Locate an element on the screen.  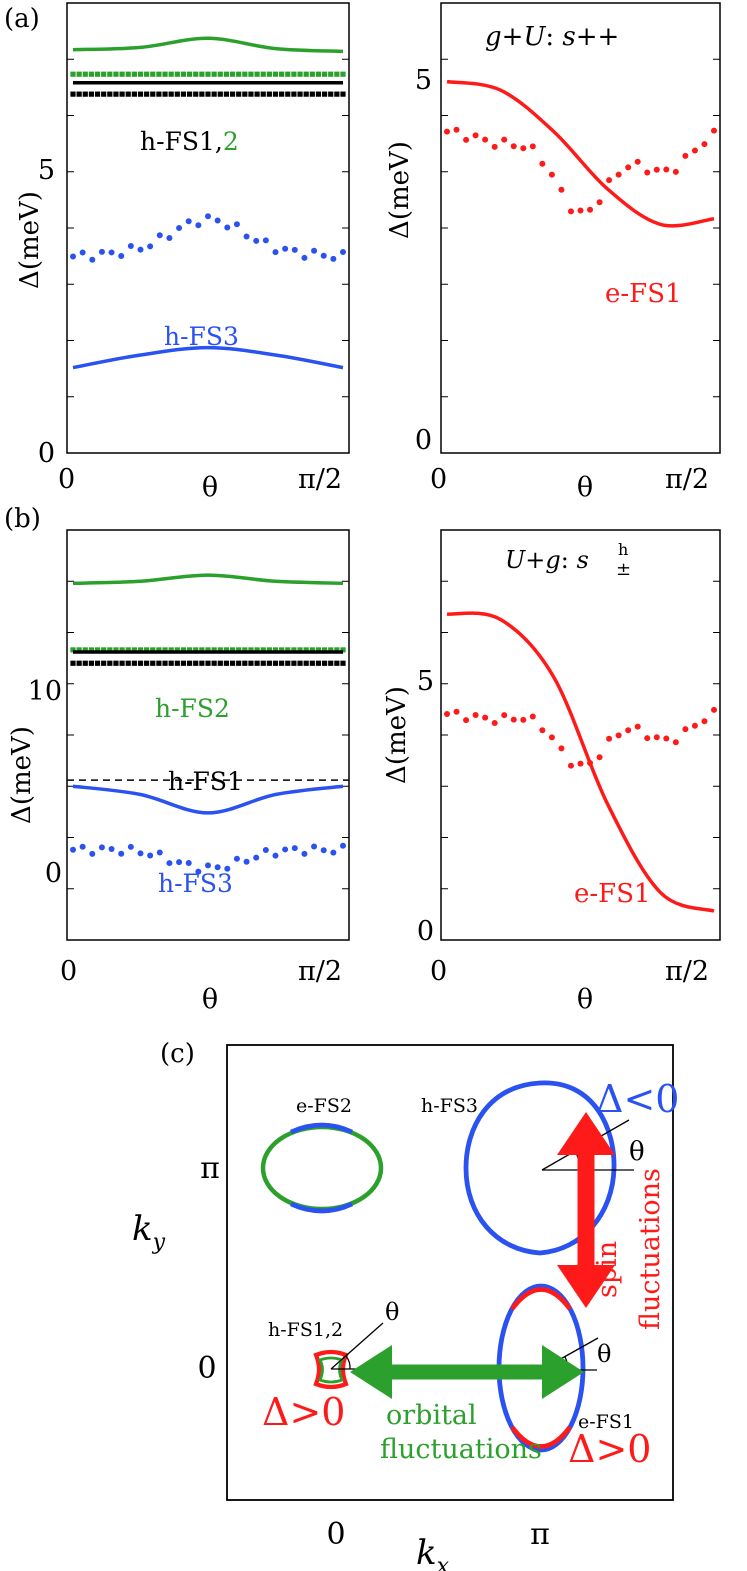
panel-a-left: (a) 5 0 0 π/2 θ Δ(meV) h-FS1,2 h-FS3 is located at coordinates (177, 252).